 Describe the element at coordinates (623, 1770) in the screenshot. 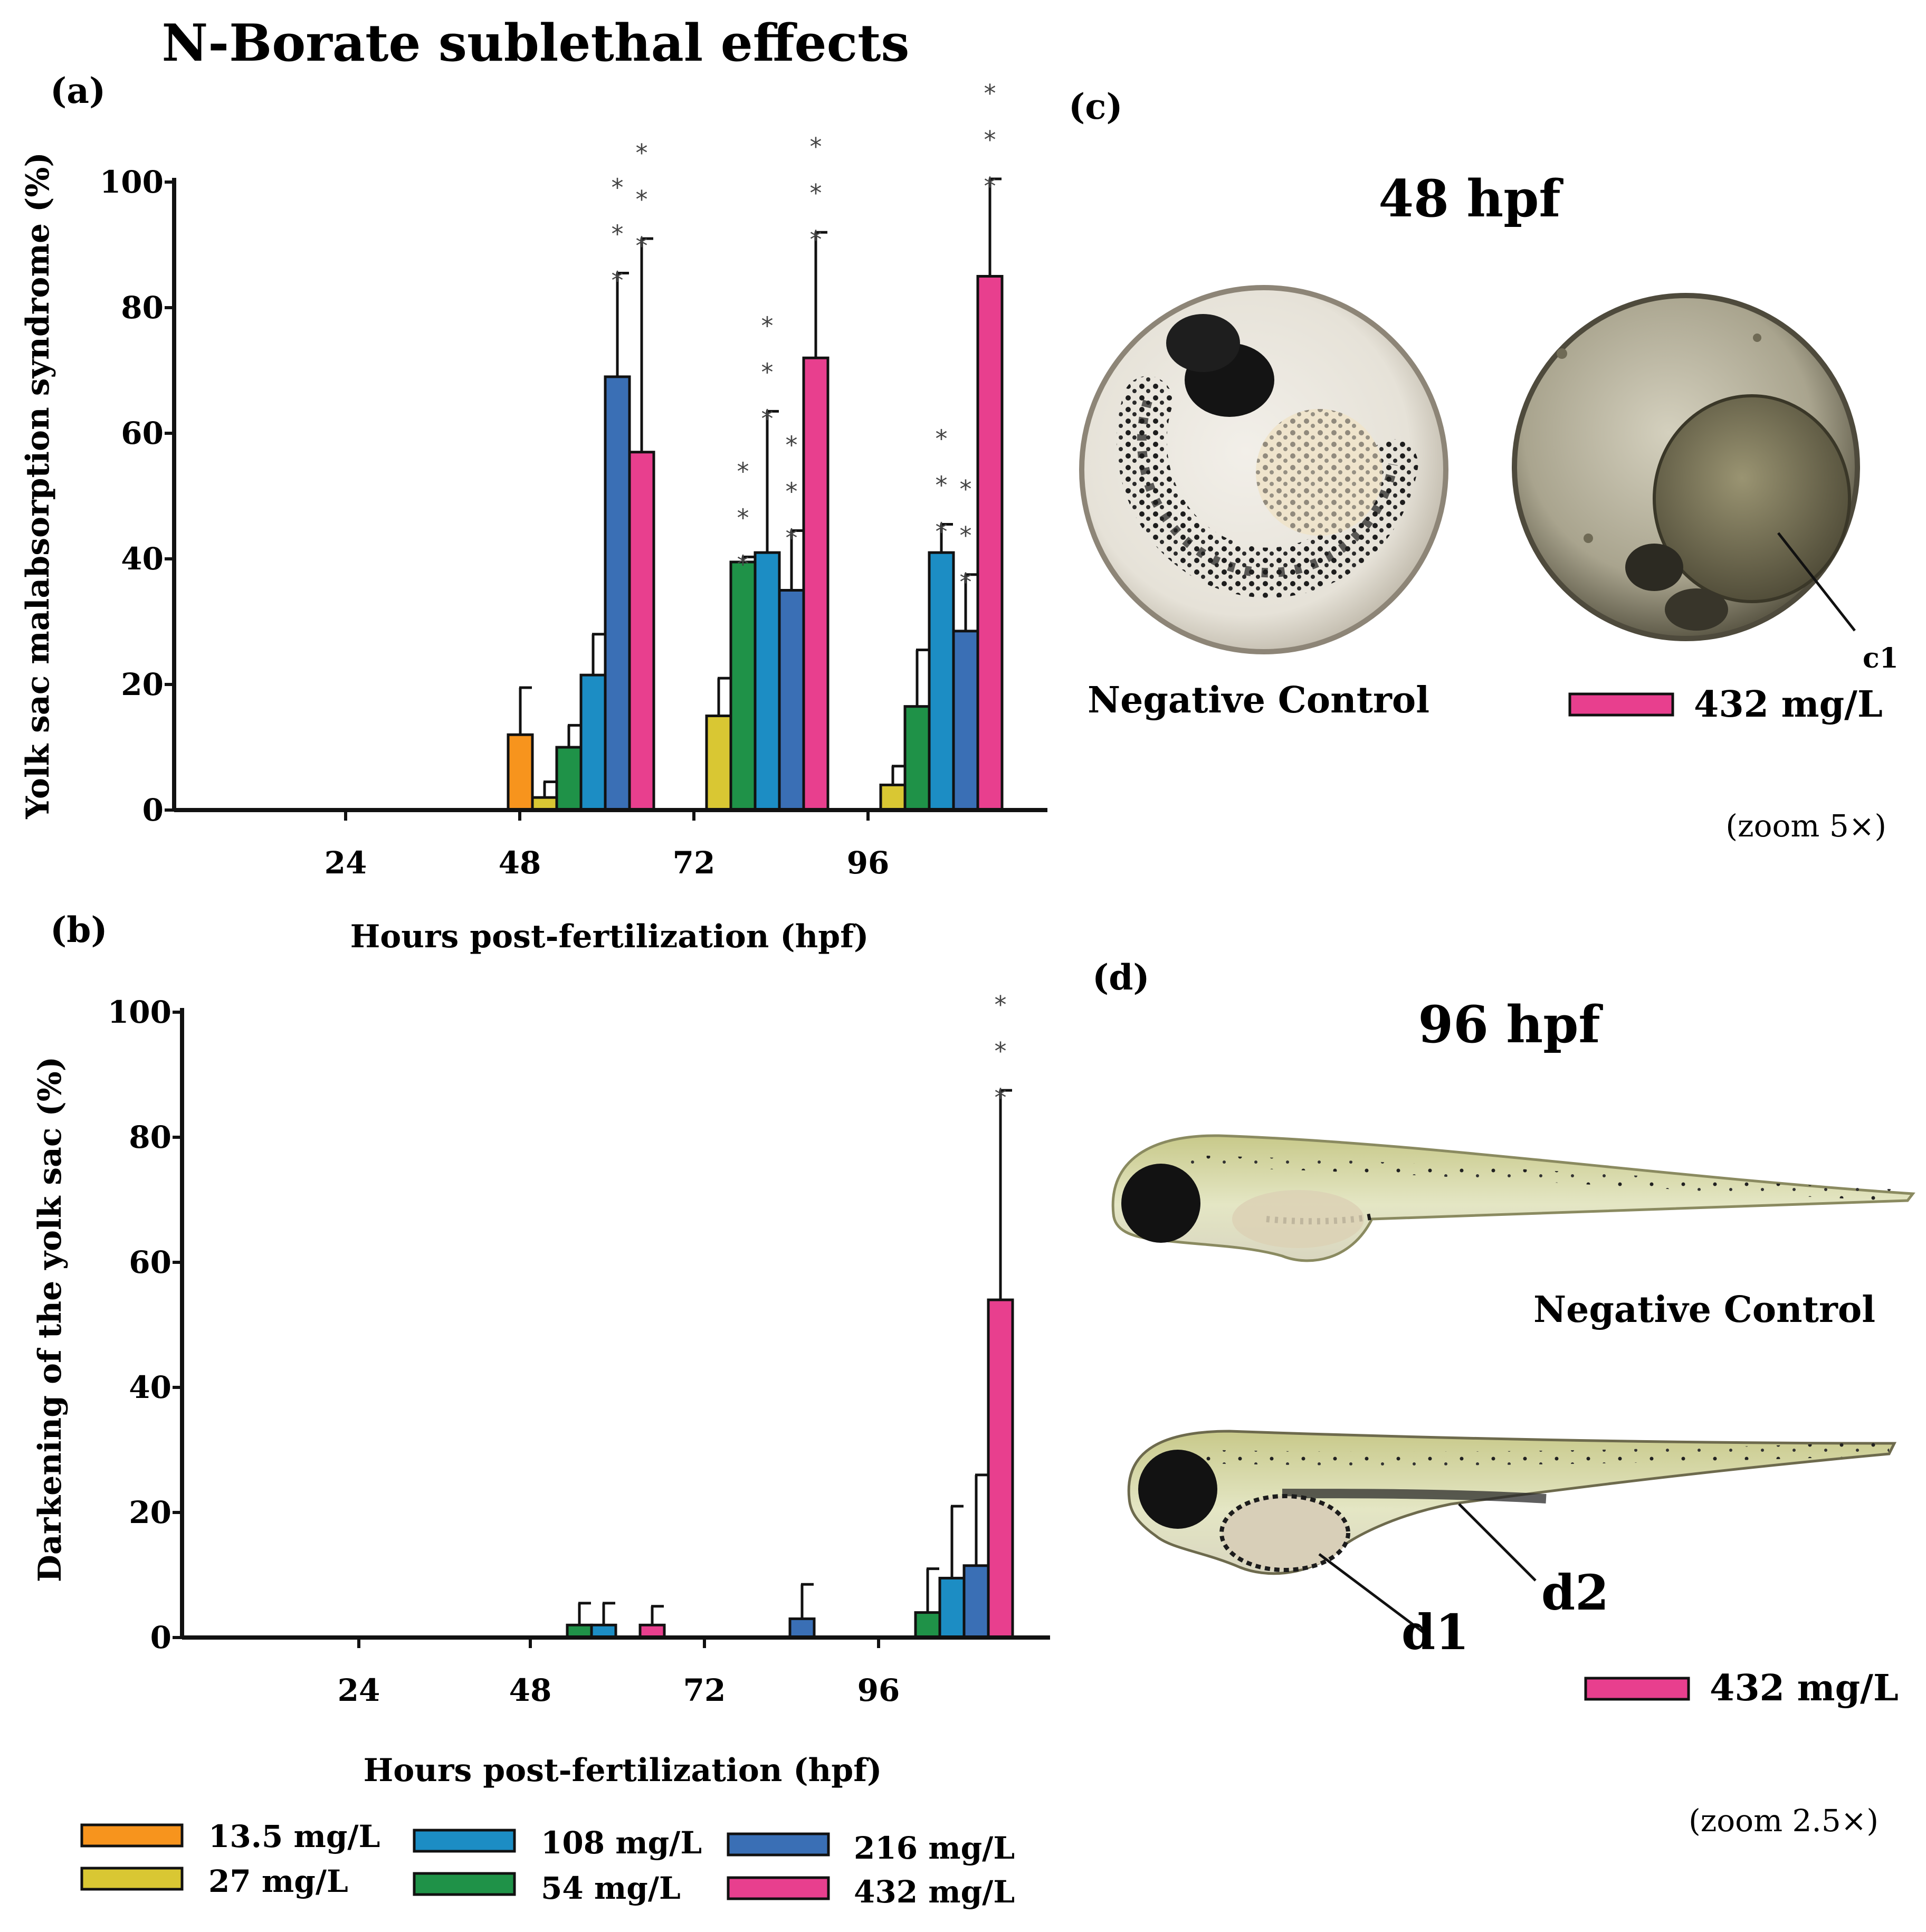

I see `x-axis-label-b: Hours post-fertilization (hpf)` at that location.